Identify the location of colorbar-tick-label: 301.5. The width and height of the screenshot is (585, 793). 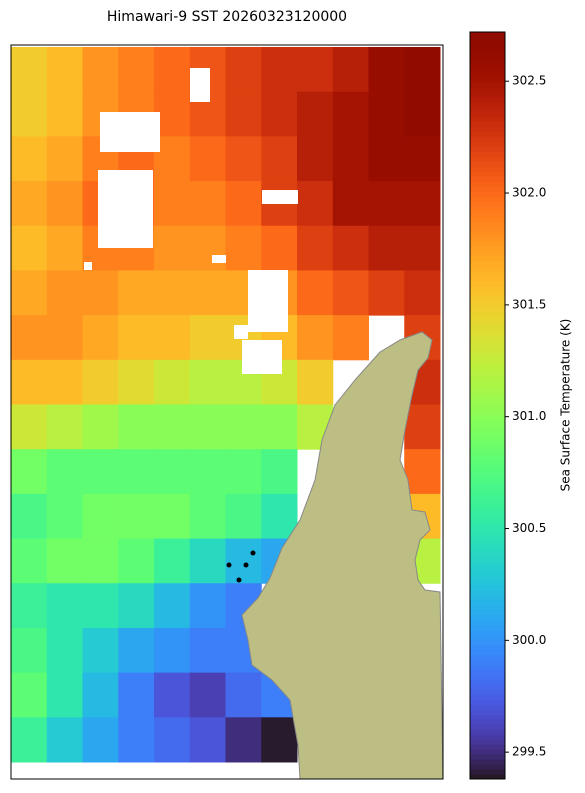
(529, 304).